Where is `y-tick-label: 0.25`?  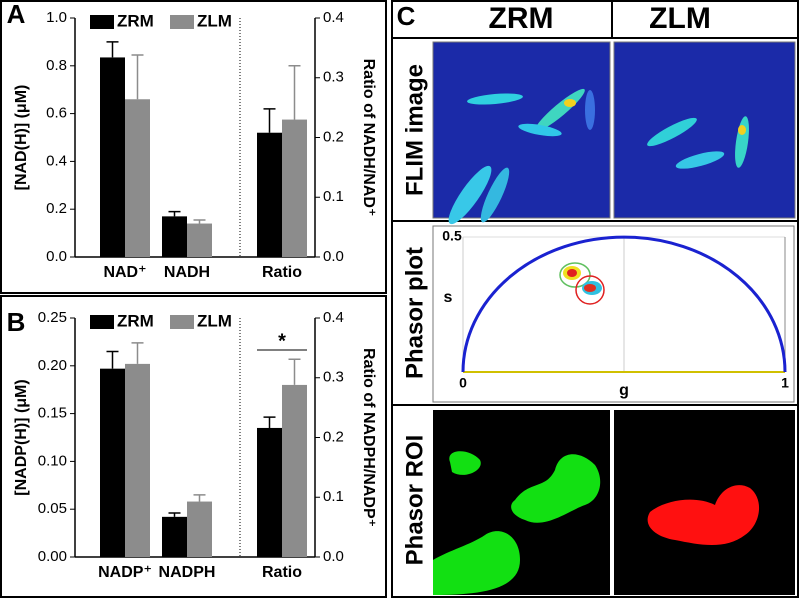 y-tick-label: 0.25 is located at coordinates (52, 317).